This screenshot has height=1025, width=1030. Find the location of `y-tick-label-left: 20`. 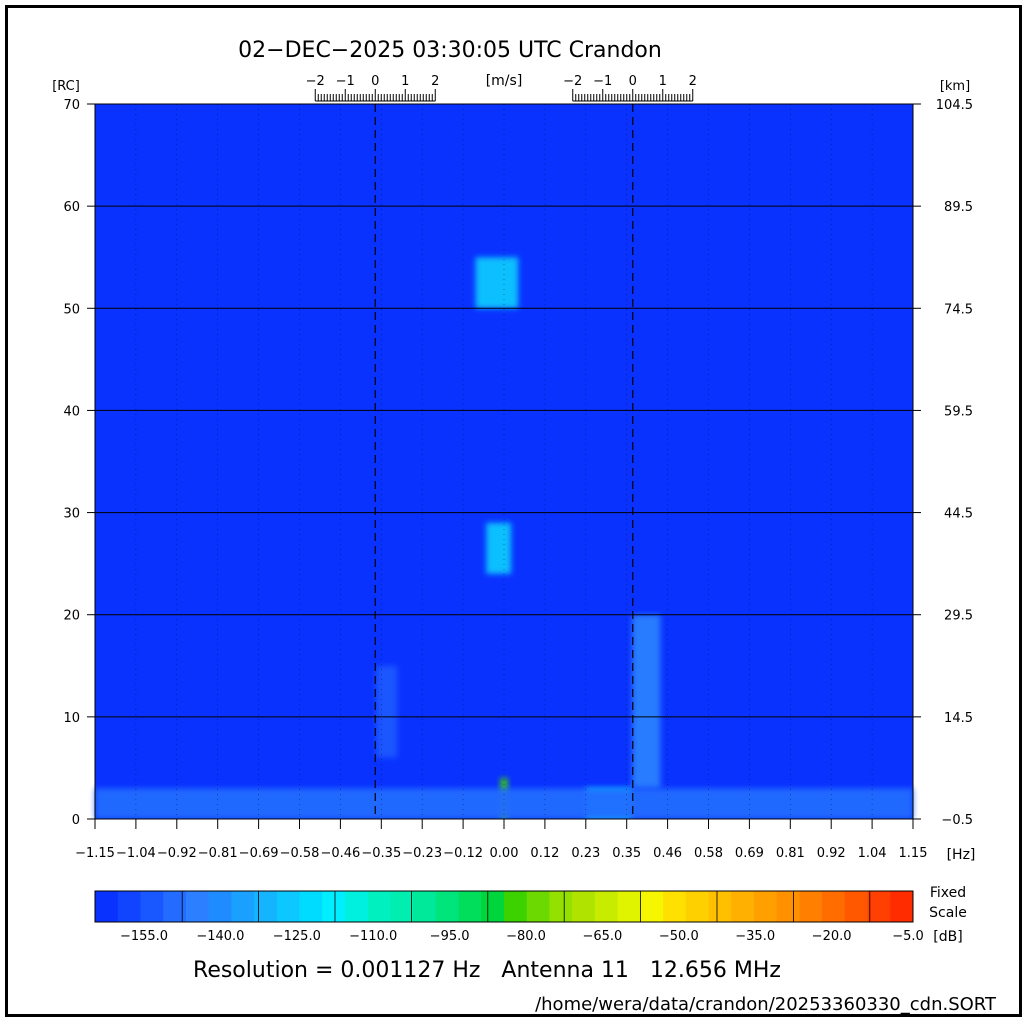

y-tick-label-left: 20 is located at coordinates (71, 616).